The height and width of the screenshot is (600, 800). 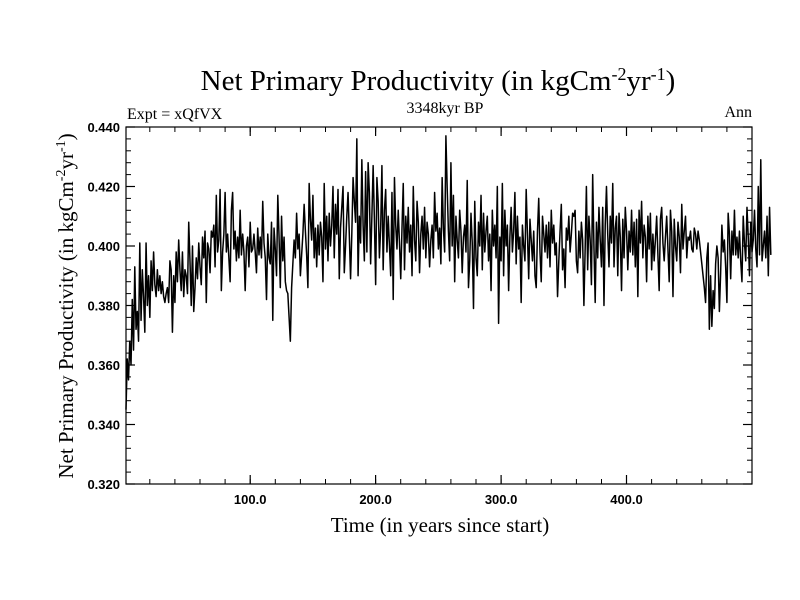 I want to click on x-tick-label: 400.0, so click(x=626, y=499).